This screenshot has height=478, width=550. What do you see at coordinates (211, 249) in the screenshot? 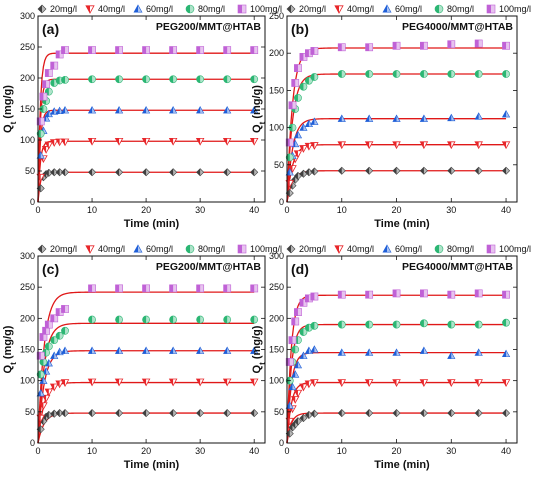
I see `legend-label-3: 80mg/l` at bounding box center [211, 249].